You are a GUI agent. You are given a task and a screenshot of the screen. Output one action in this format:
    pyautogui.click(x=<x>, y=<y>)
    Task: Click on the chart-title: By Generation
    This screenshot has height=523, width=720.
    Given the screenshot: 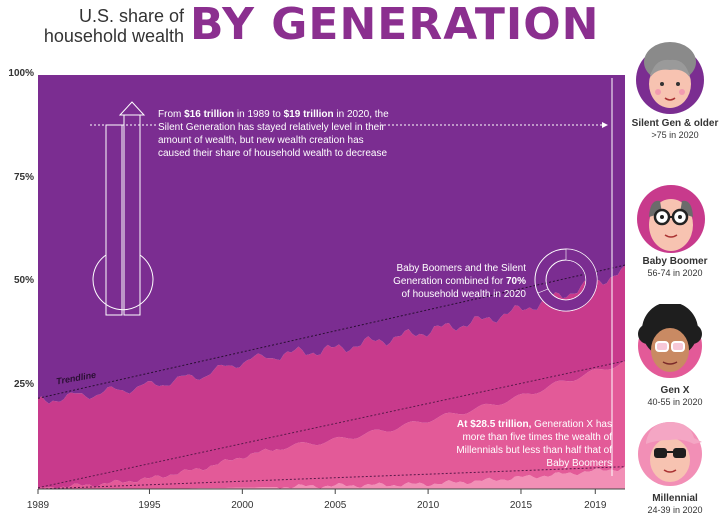 What is the action you would take?
    pyautogui.click(x=395, y=25)
    